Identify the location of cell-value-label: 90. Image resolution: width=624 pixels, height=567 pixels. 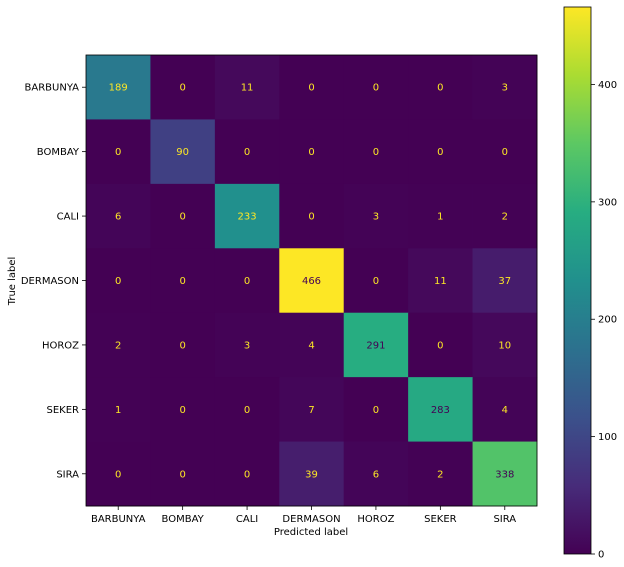
(182, 152).